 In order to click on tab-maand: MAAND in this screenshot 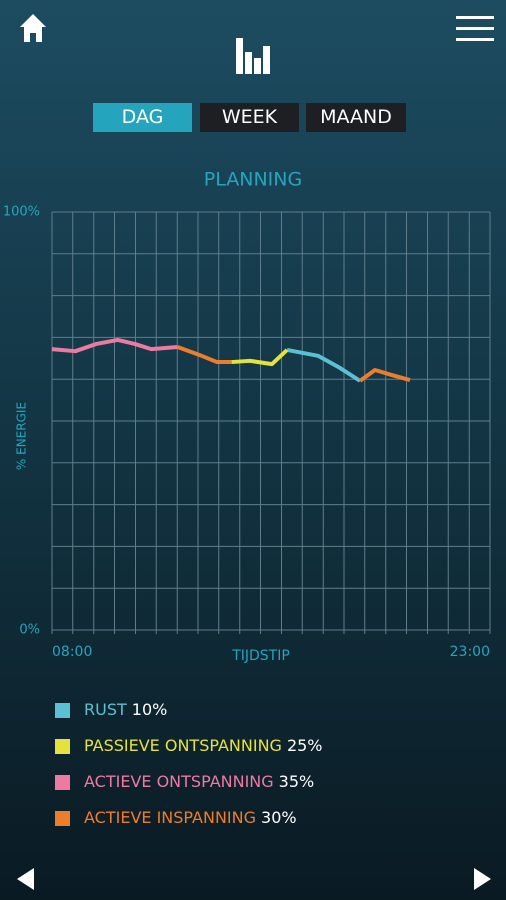, I will do `click(356, 117)`.